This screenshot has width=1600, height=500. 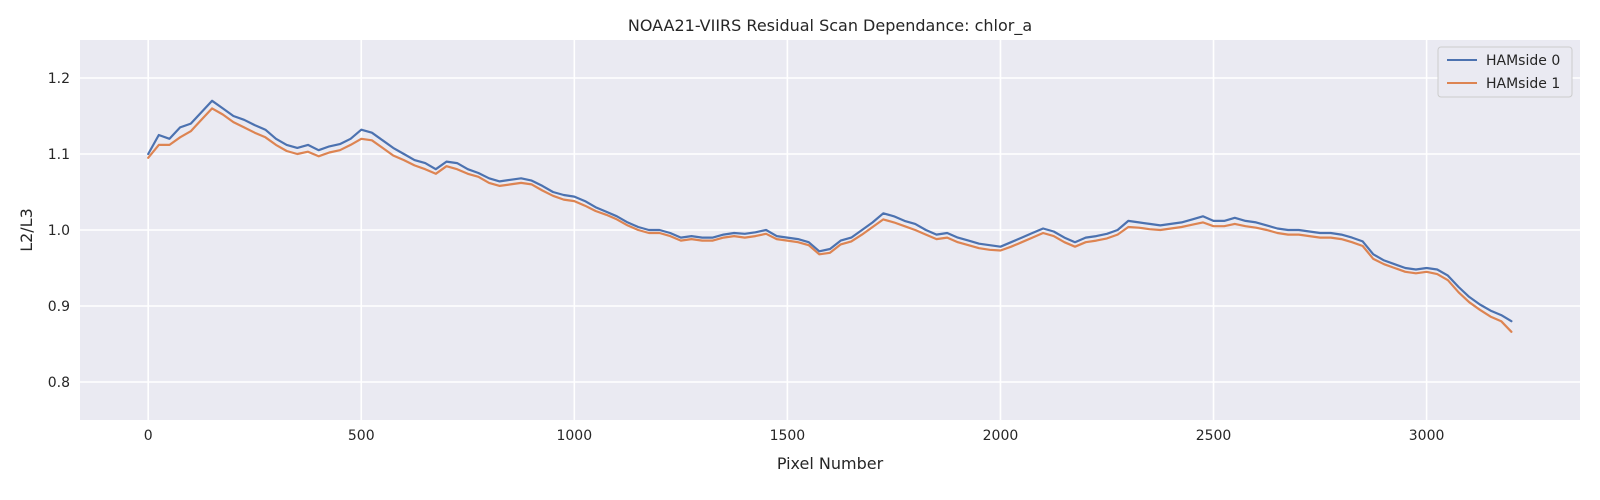 I want to click on y-tick-label: 1.0, so click(x=59, y=231).